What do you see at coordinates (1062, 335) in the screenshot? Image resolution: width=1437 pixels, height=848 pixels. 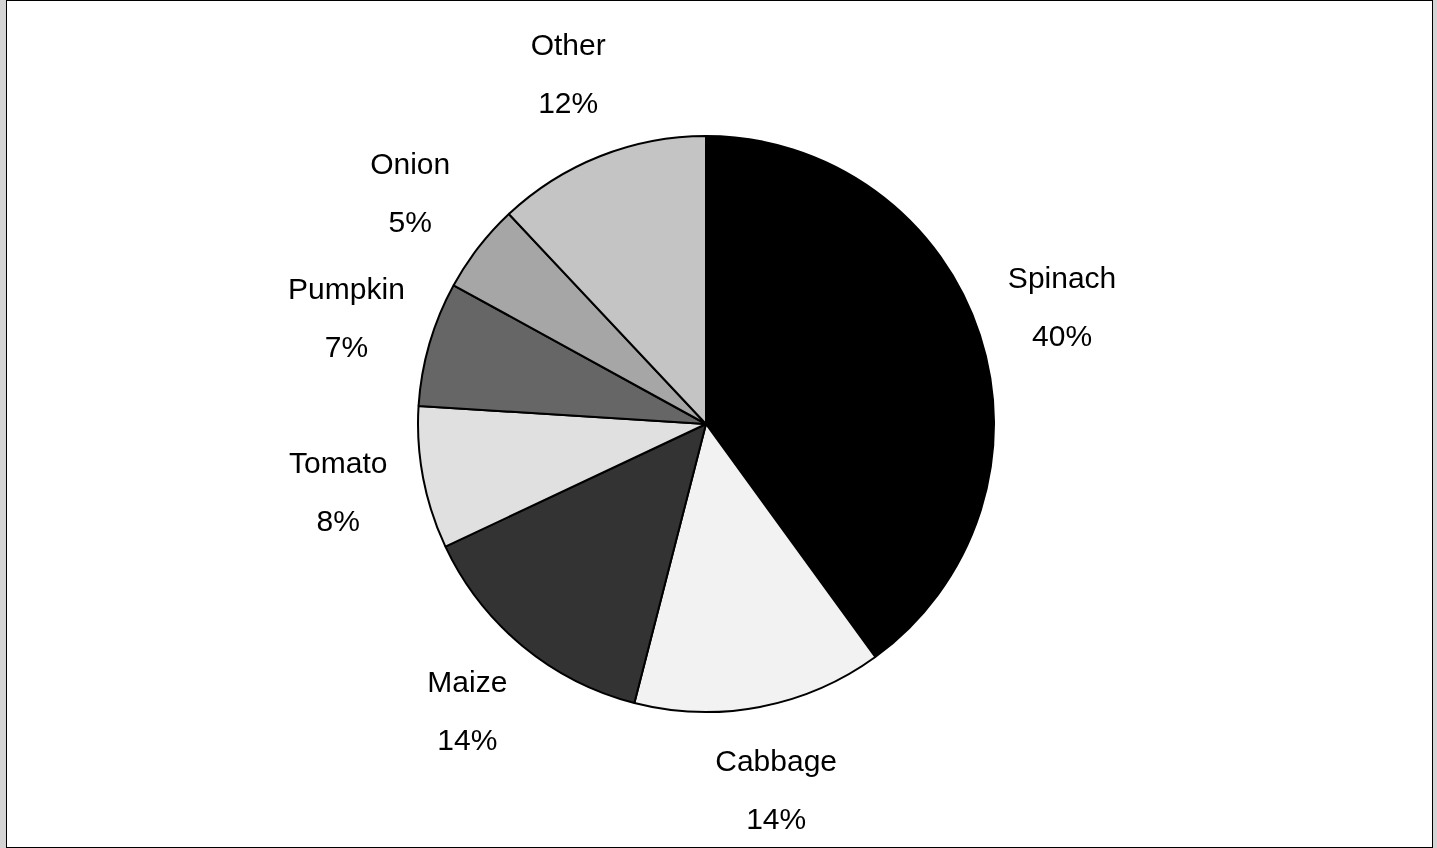 I see `data-label: 40%` at bounding box center [1062, 335].